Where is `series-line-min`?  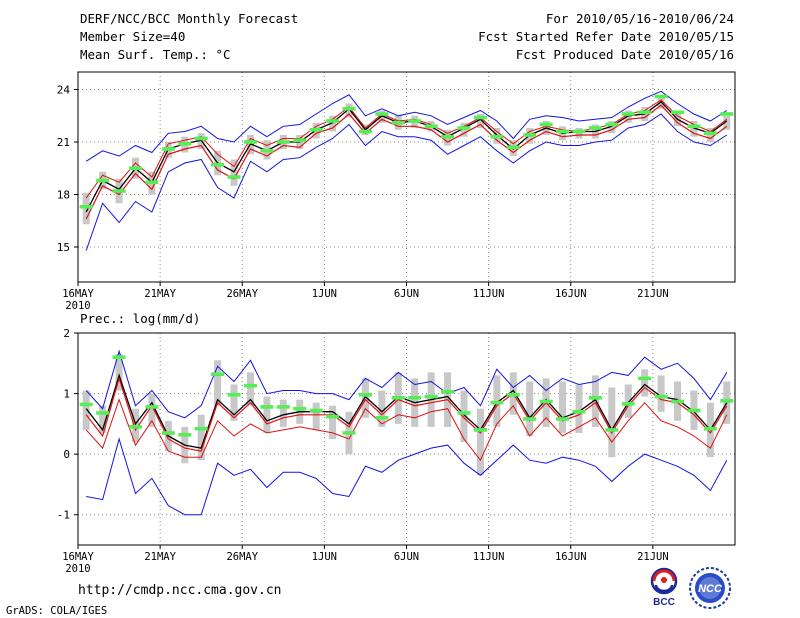 series-line-min is located at coordinates (407, 476).